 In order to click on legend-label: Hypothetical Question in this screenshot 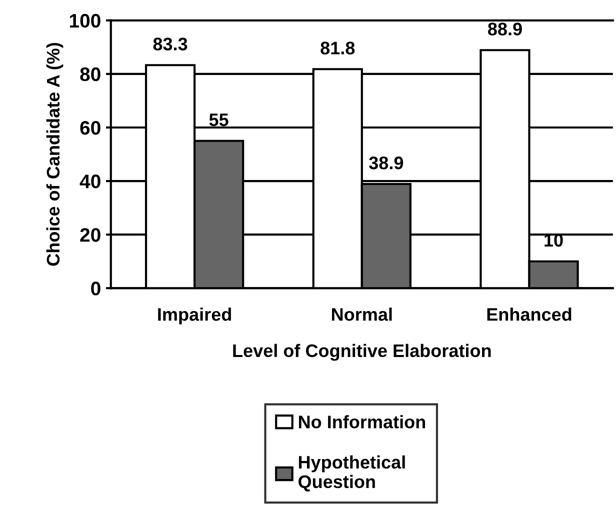, I will do `click(351, 473)`.